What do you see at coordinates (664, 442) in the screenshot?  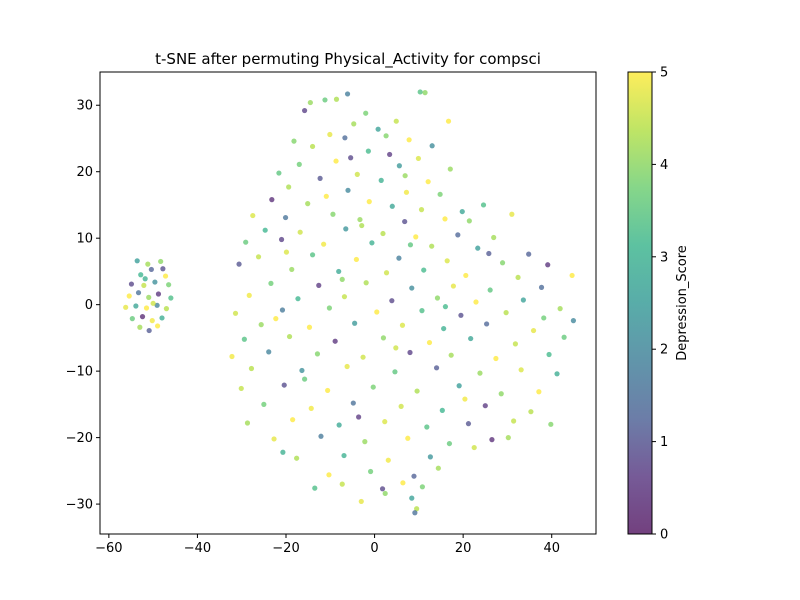 I see `colorbar-tick-label: 1` at bounding box center [664, 442].